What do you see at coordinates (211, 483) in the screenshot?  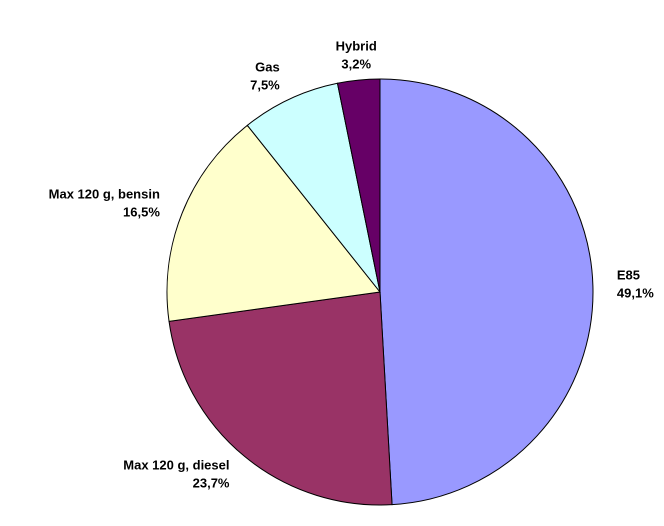 I see `slice-value-label: 23,7%` at bounding box center [211, 483].